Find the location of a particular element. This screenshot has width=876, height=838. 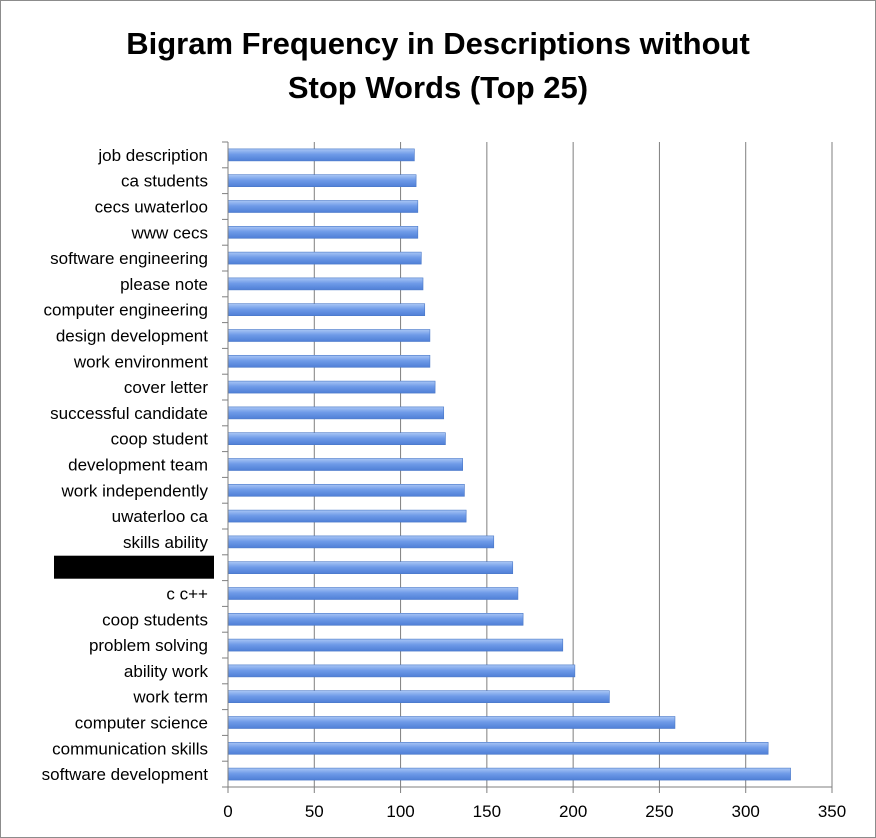

category-label-7: design development is located at coordinates (132, 336).